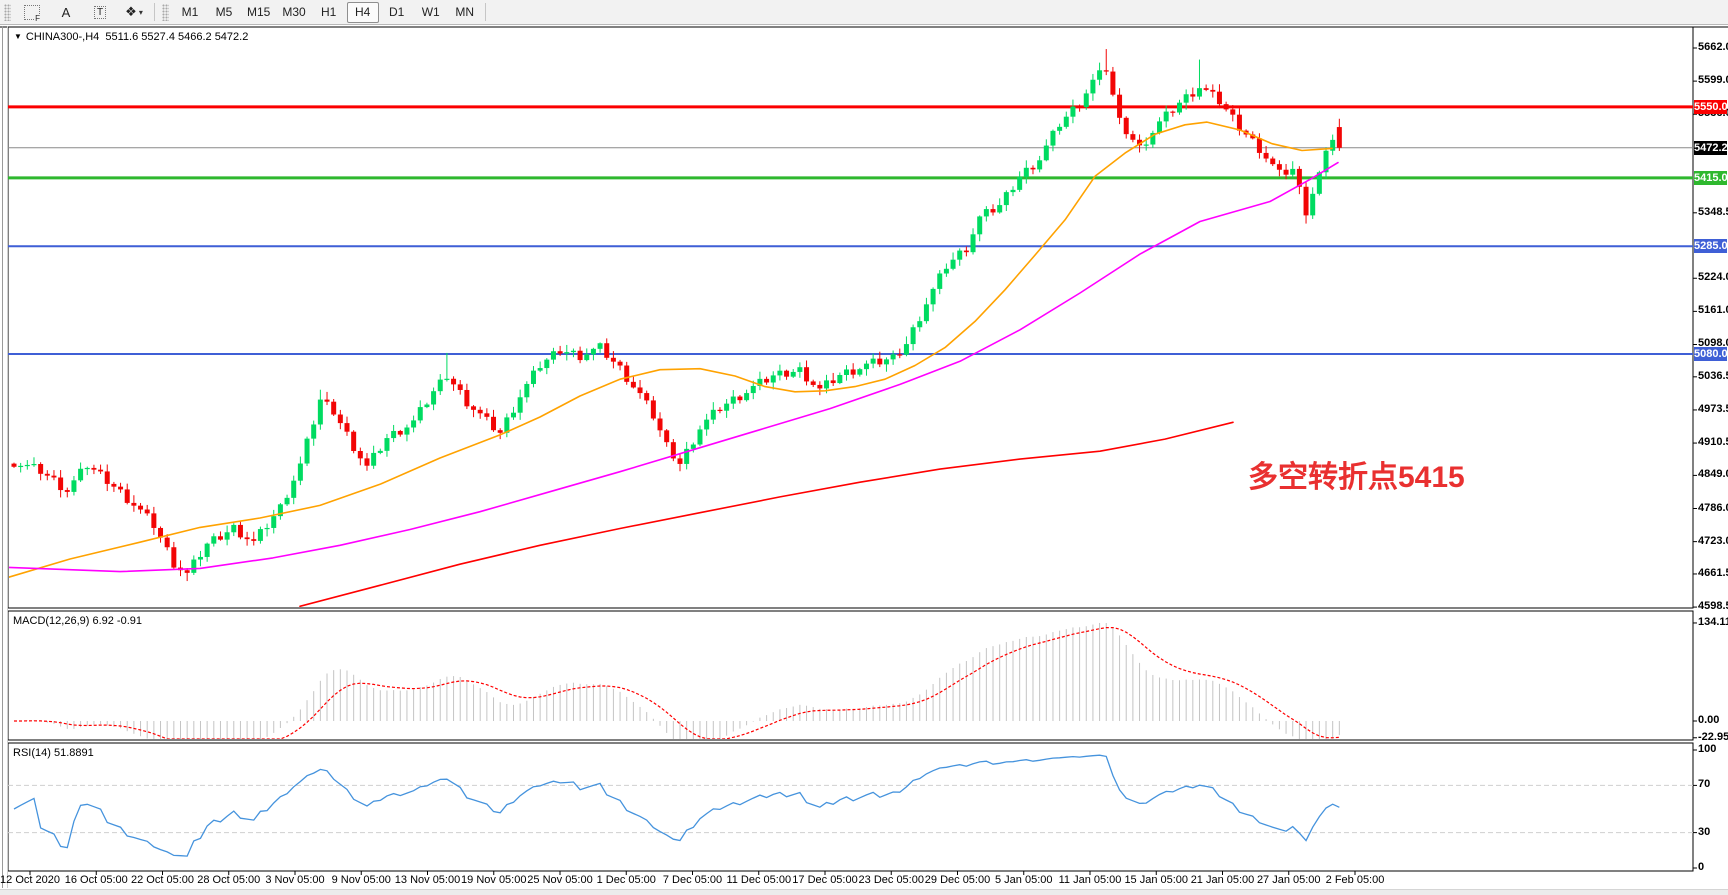 This screenshot has height=895, width=1728. I want to click on price-tick-label: 5348.5, so click(1713, 211).